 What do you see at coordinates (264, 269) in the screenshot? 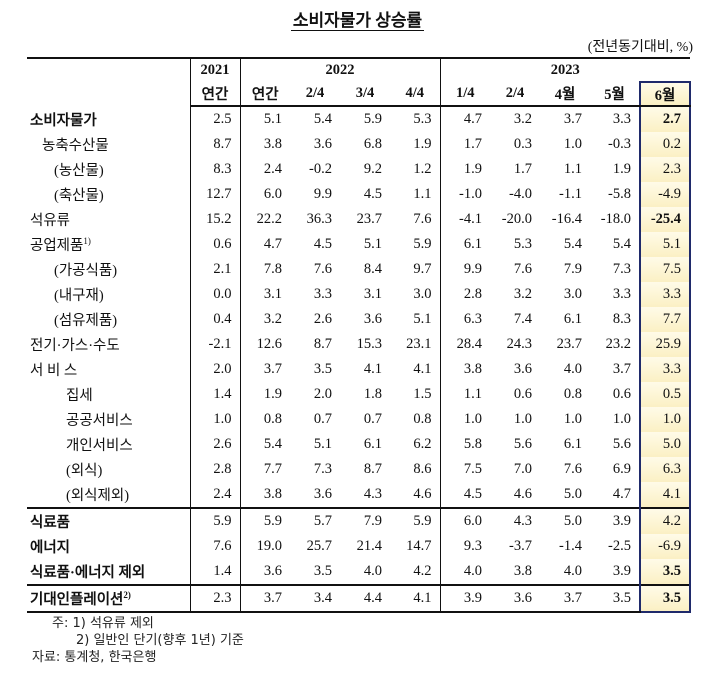
I see `cell: 7.8` at bounding box center [264, 269].